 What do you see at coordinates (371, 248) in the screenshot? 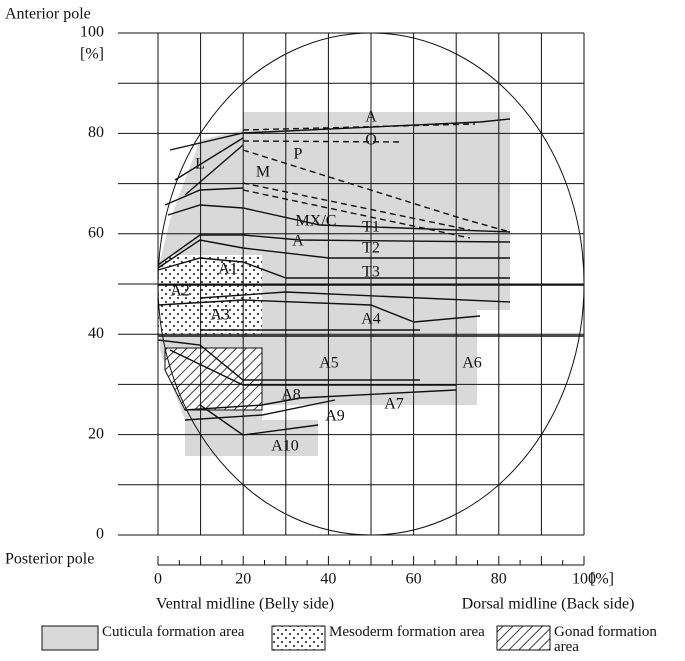
I see `region-label: T2` at bounding box center [371, 248].